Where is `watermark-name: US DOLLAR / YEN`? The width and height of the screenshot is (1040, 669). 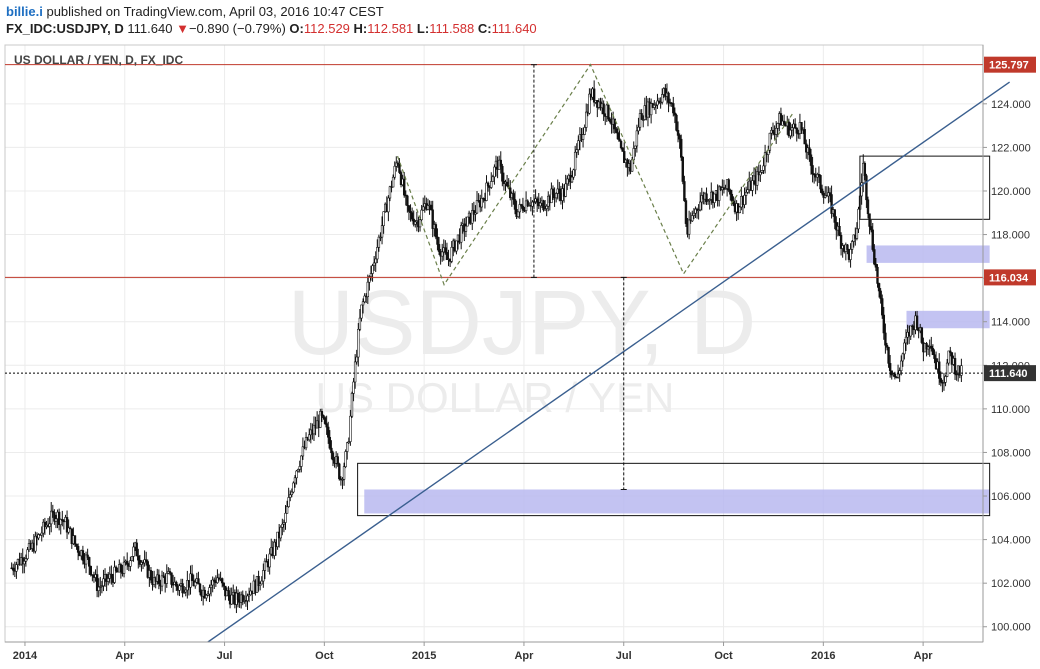
watermark-name: US DOLLAR / YEN is located at coordinates (495, 397).